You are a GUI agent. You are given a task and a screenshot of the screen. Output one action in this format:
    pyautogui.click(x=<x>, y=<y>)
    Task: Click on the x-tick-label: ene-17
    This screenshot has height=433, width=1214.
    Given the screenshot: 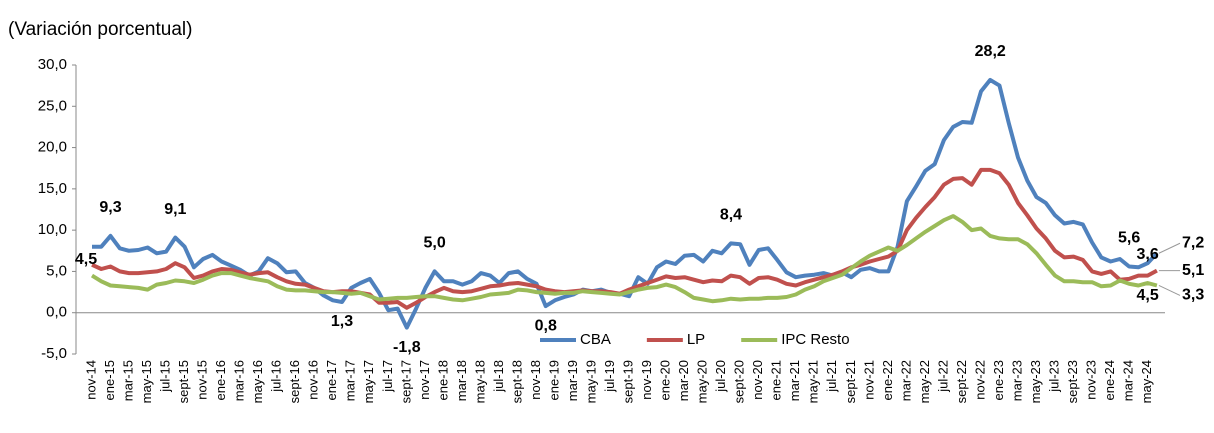 What is the action you would take?
    pyautogui.click(x=331, y=380)
    